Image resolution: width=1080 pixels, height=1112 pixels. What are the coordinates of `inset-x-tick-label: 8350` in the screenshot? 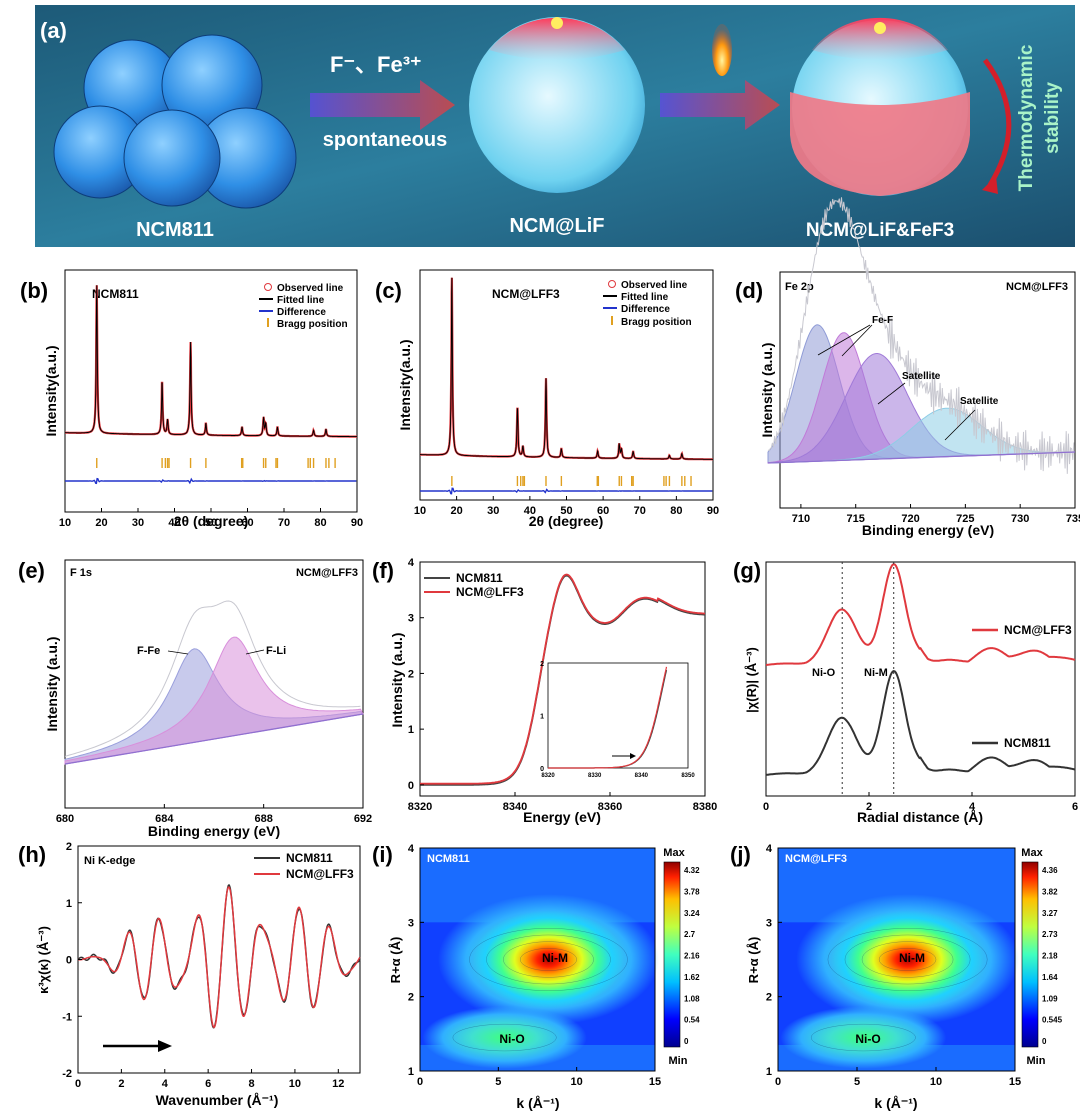 It's located at (688, 776).